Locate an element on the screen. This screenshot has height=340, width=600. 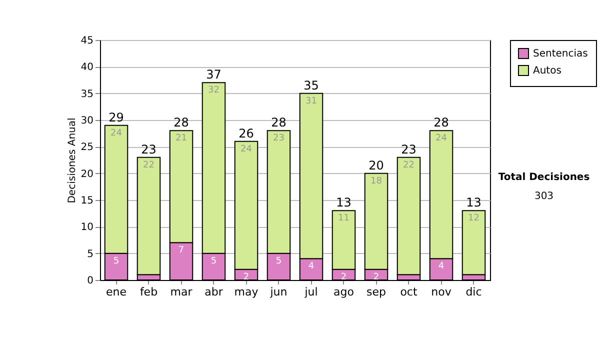
y-tick-label: 25 is located at coordinates (87, 148).